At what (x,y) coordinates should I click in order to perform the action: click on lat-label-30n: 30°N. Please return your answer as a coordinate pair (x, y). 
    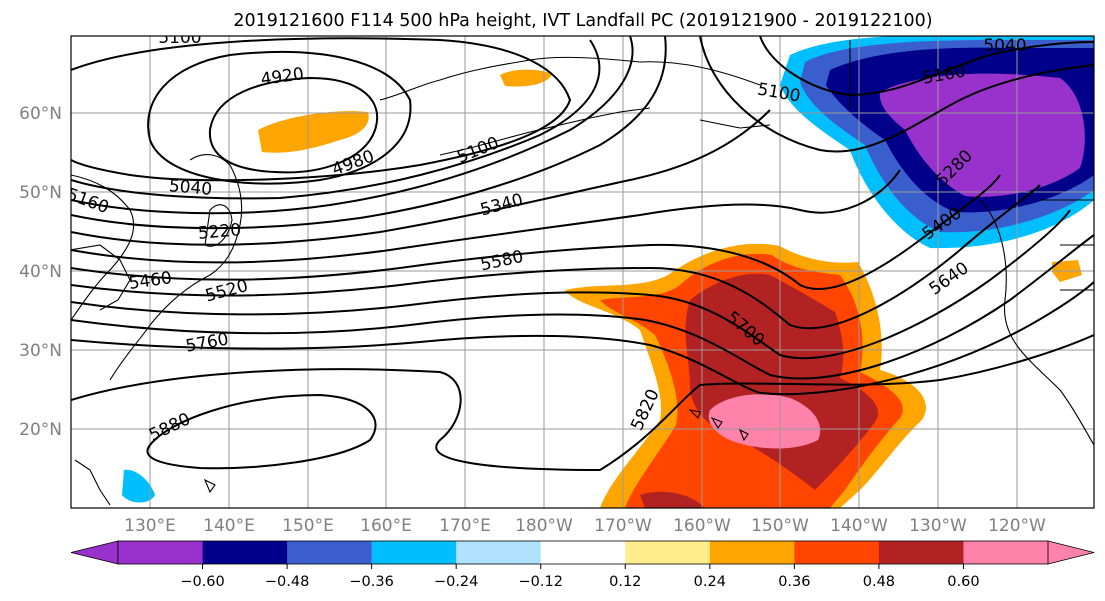
    Looking at the image, I should click on (40, 351).